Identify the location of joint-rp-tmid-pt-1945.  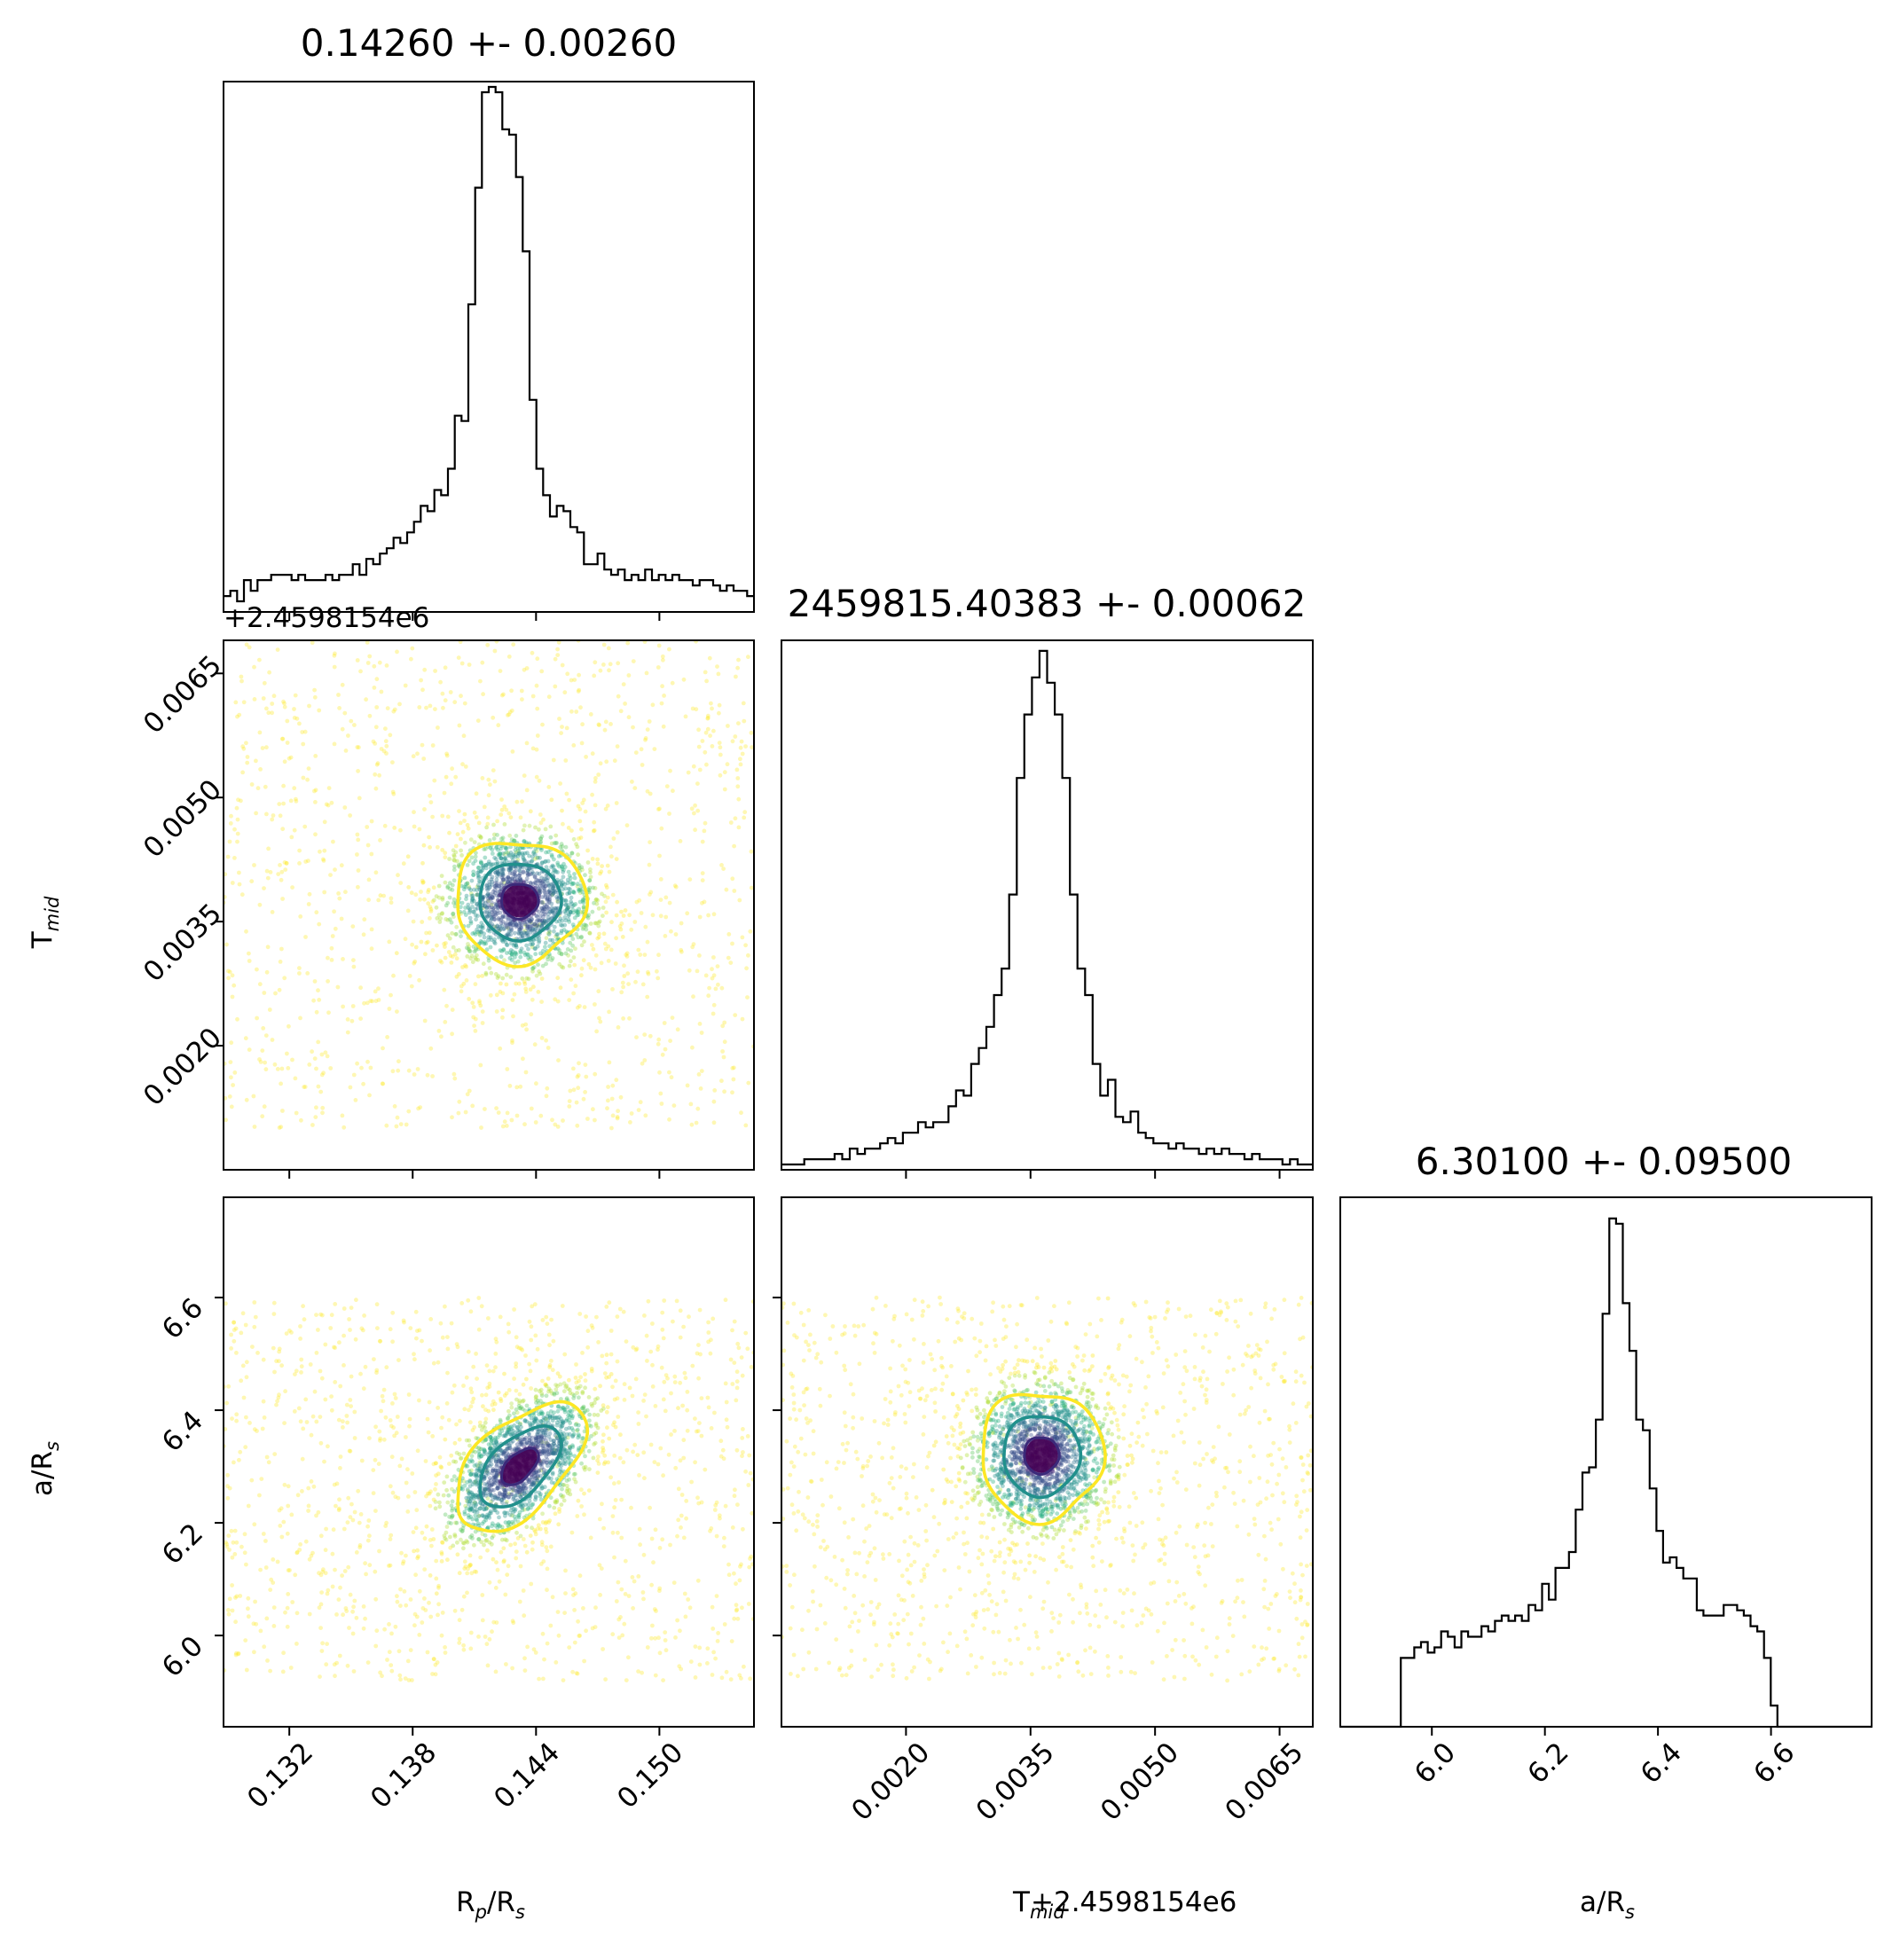
(570, 882).